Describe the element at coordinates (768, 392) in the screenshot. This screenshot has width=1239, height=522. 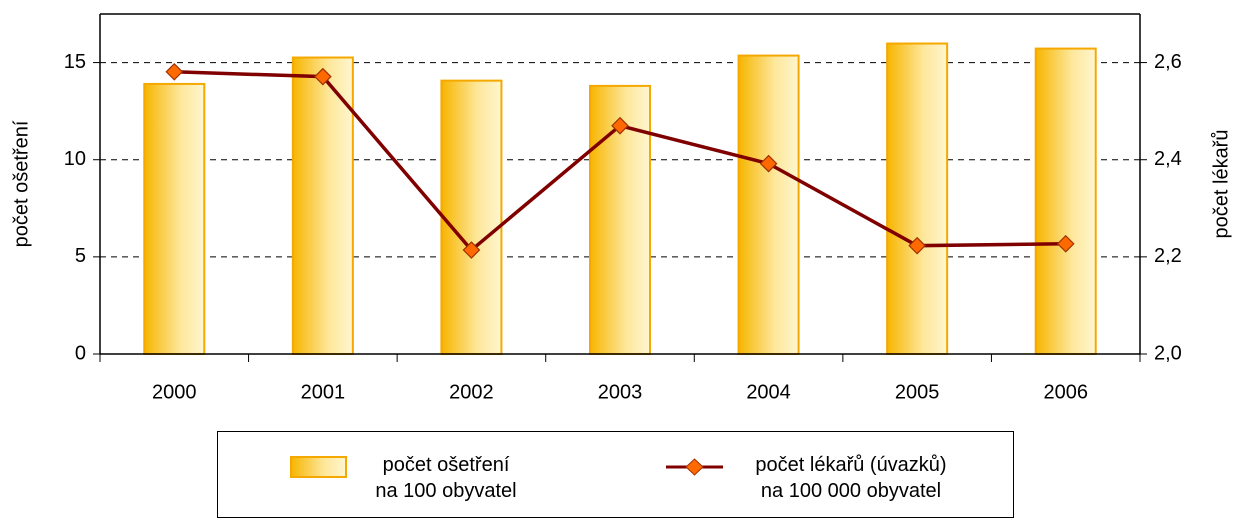
I see `x-tick-label: 2004` at that location.